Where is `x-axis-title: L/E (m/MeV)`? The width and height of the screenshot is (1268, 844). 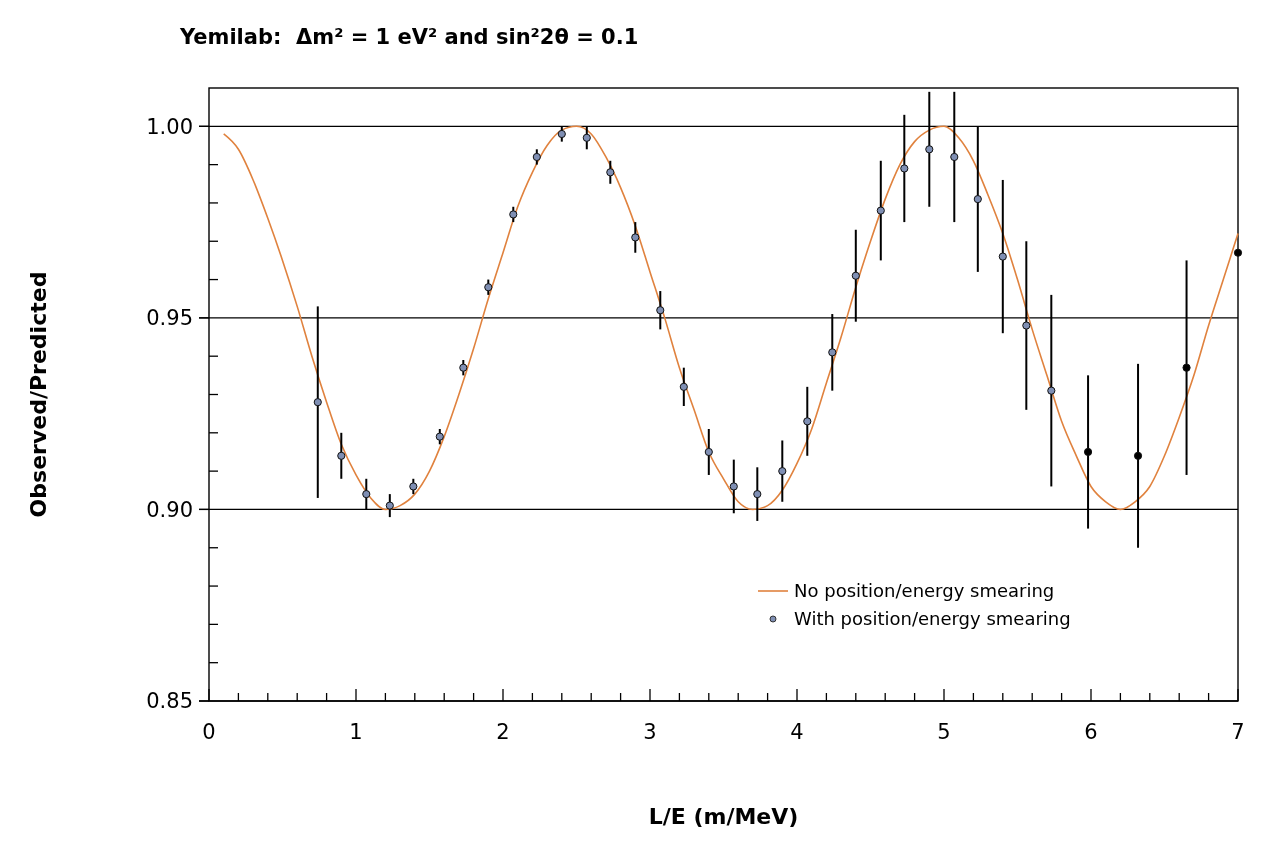 x-axis-title: L/E (m/MeV) is located at coordinates (723, 816).